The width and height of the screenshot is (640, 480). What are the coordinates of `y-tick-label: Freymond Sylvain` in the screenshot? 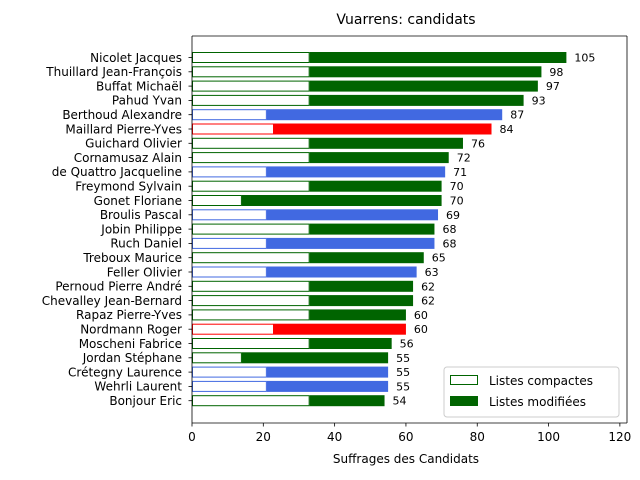 It's located at (128, 187).